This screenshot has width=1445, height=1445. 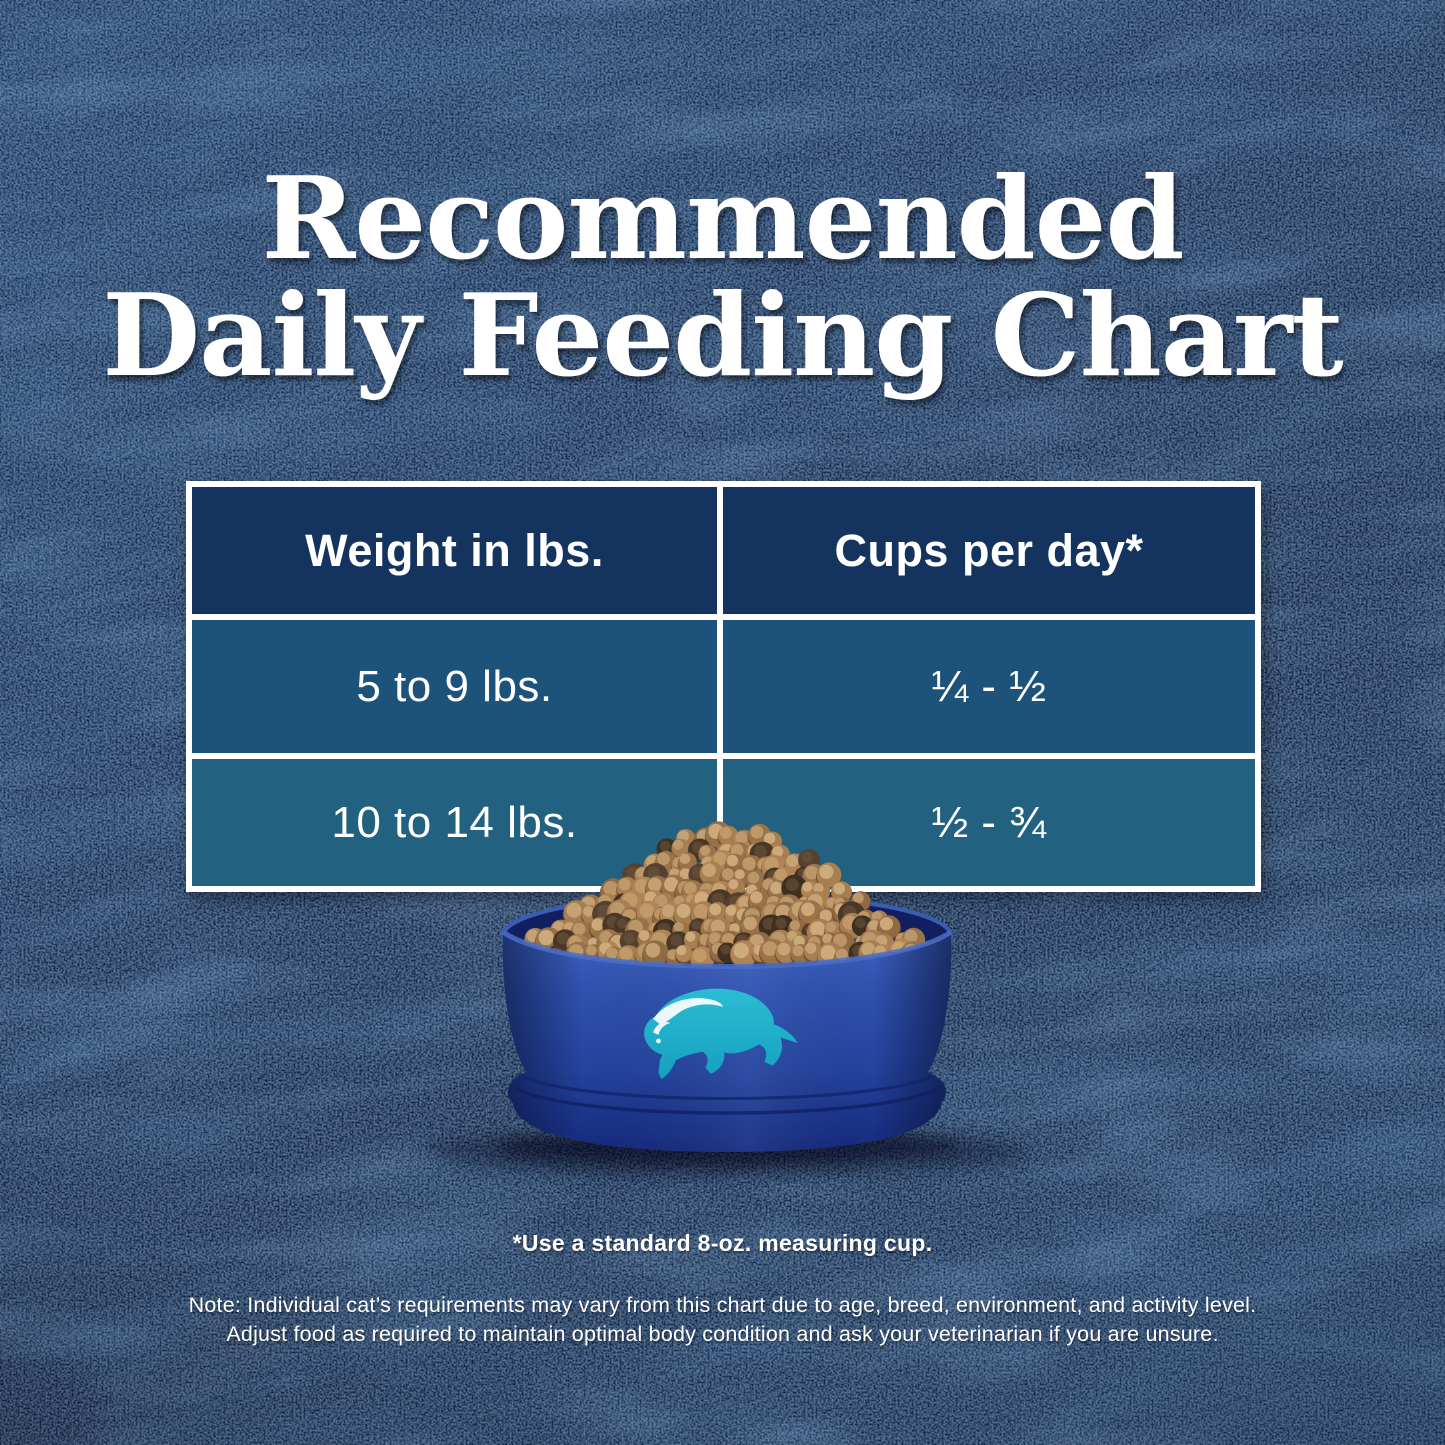 What do you see at coordinates (454, 822) in the screenshot?
I see `row2-weight-cell: 10 to 14 lbs.` at bounding box center [454, 822].